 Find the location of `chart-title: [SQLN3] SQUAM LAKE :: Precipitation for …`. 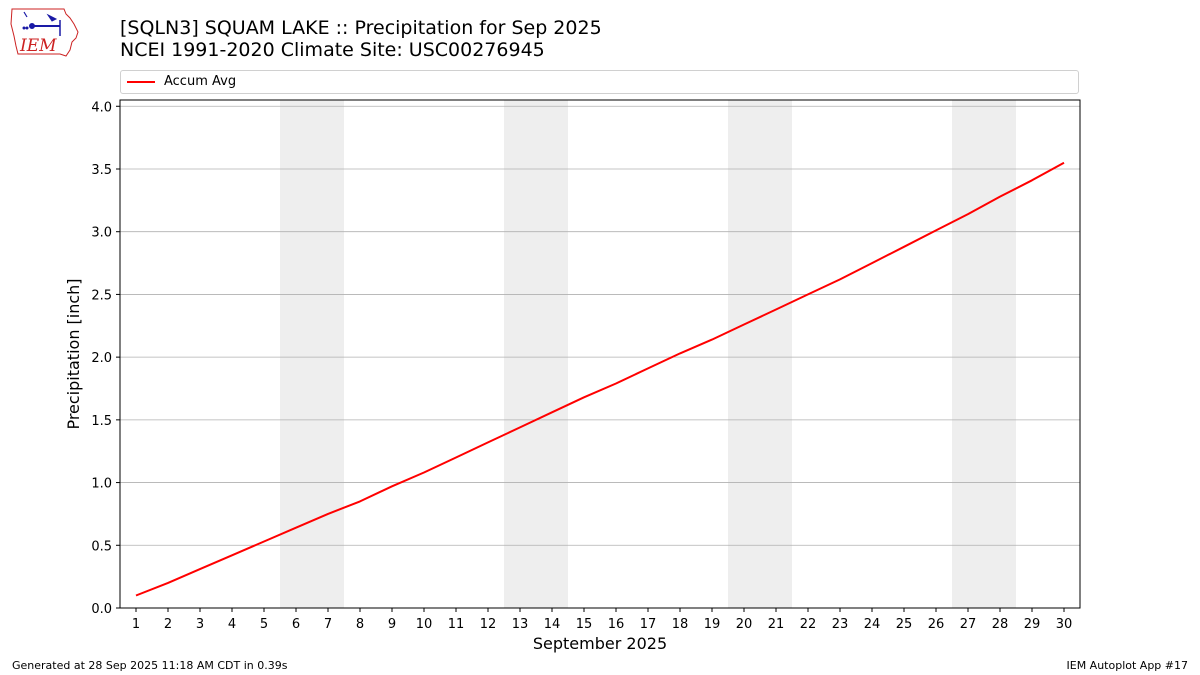

chart-title: [SQLN3] SQUAM LAKE :: Precipitation for … is located at coordinates (361, 28).